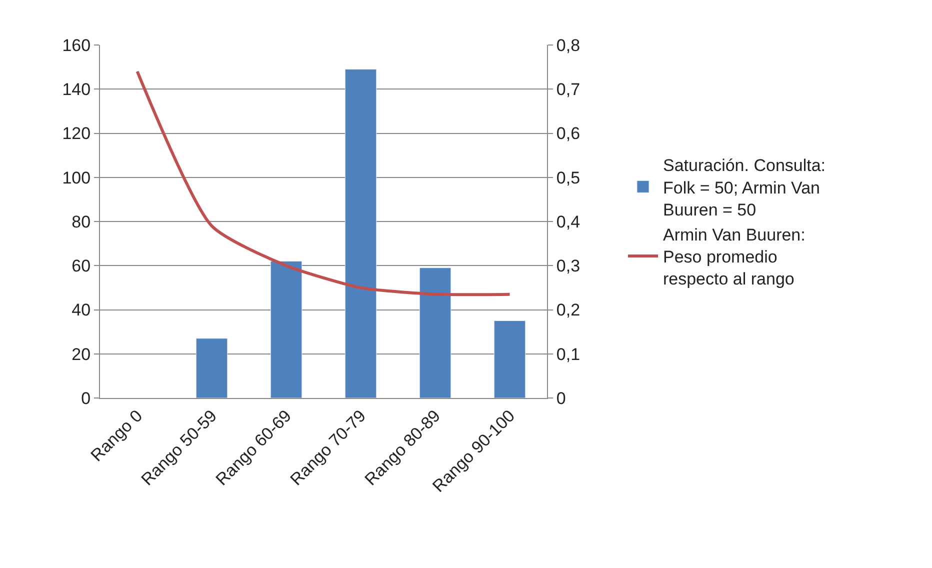 This screenshot has height=568, width=932. I want to click on legend-label: Armin Van Buuren: Peso promedio respecto al rango, so click(734, 257).